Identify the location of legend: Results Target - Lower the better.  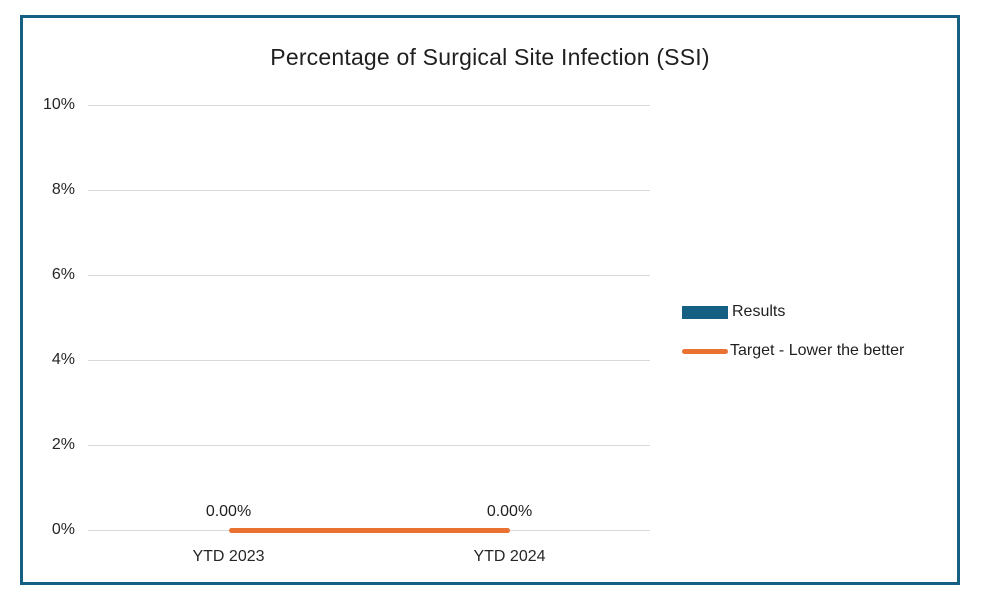
(793, 331).